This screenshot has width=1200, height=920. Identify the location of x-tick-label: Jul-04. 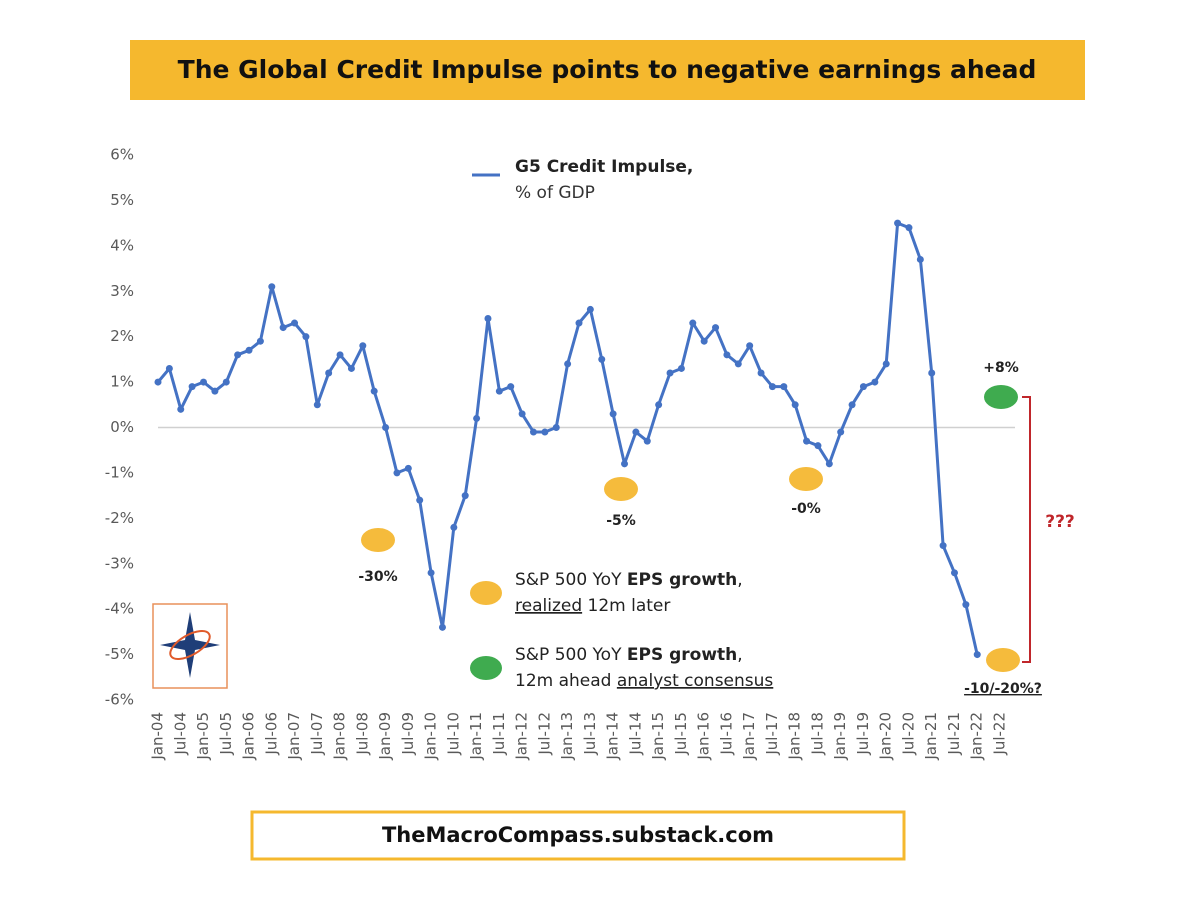
(180, 734).